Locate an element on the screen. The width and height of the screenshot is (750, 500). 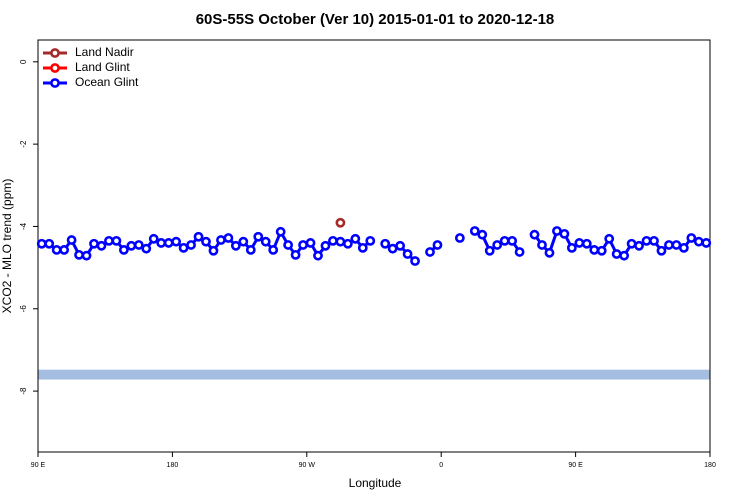
y-tick-label: -8 is located at coordinates (23, 391).